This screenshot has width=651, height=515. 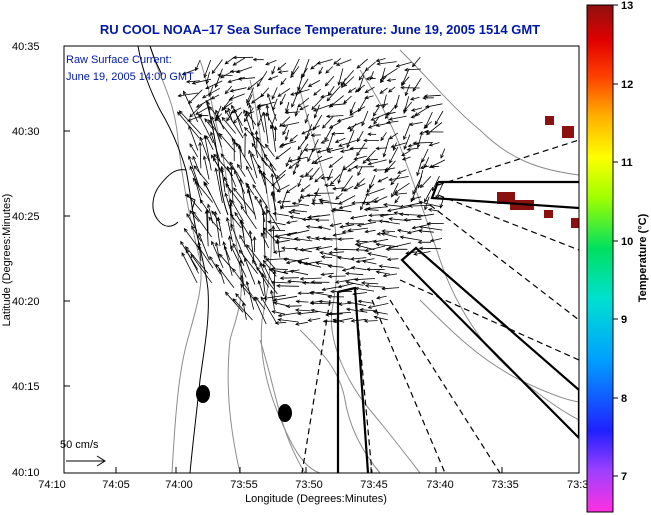 What do you see at coordinates (624, 477) in the screenshot?
I see `colorbar-tick: 7` at bounding box center [624, 477].